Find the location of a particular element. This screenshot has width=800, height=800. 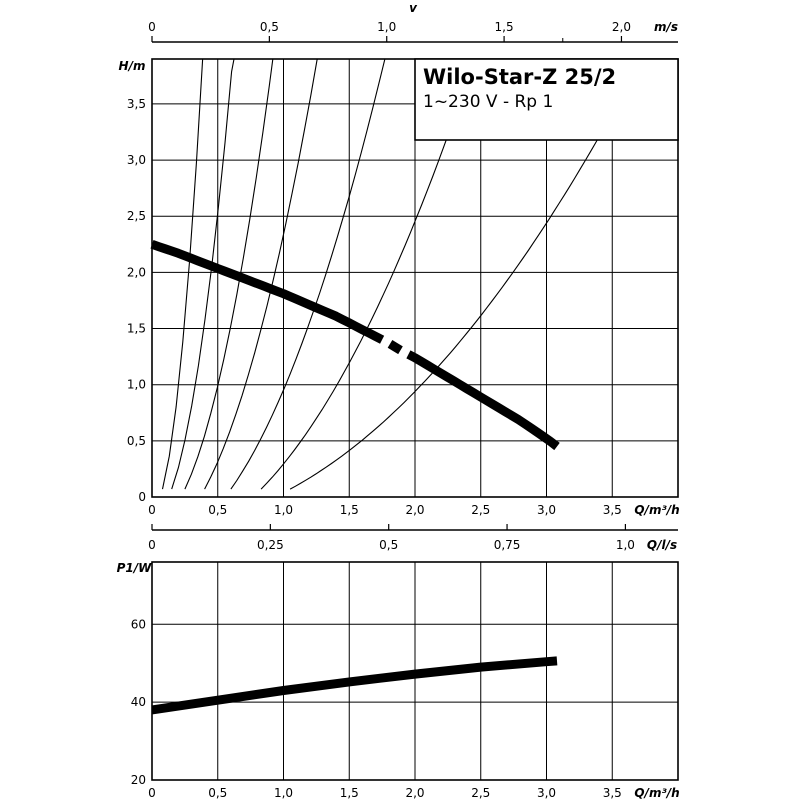

y-tick-label: 3,5 is located at coordinates (136, 104).